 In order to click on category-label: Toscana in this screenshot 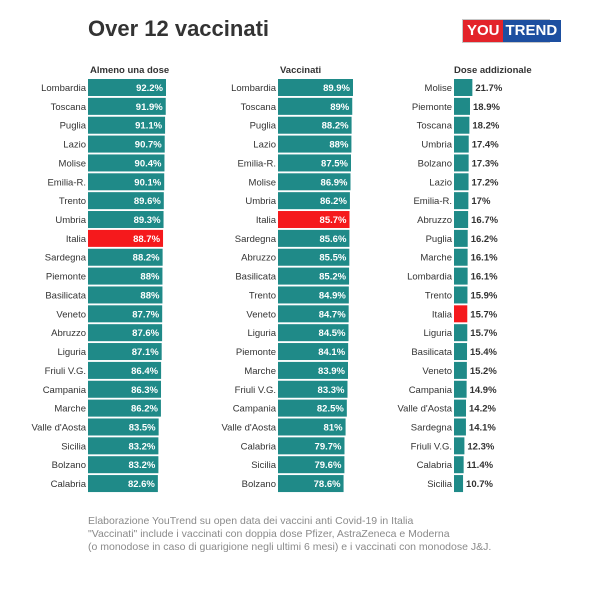, I will do `click(435, 126)`.